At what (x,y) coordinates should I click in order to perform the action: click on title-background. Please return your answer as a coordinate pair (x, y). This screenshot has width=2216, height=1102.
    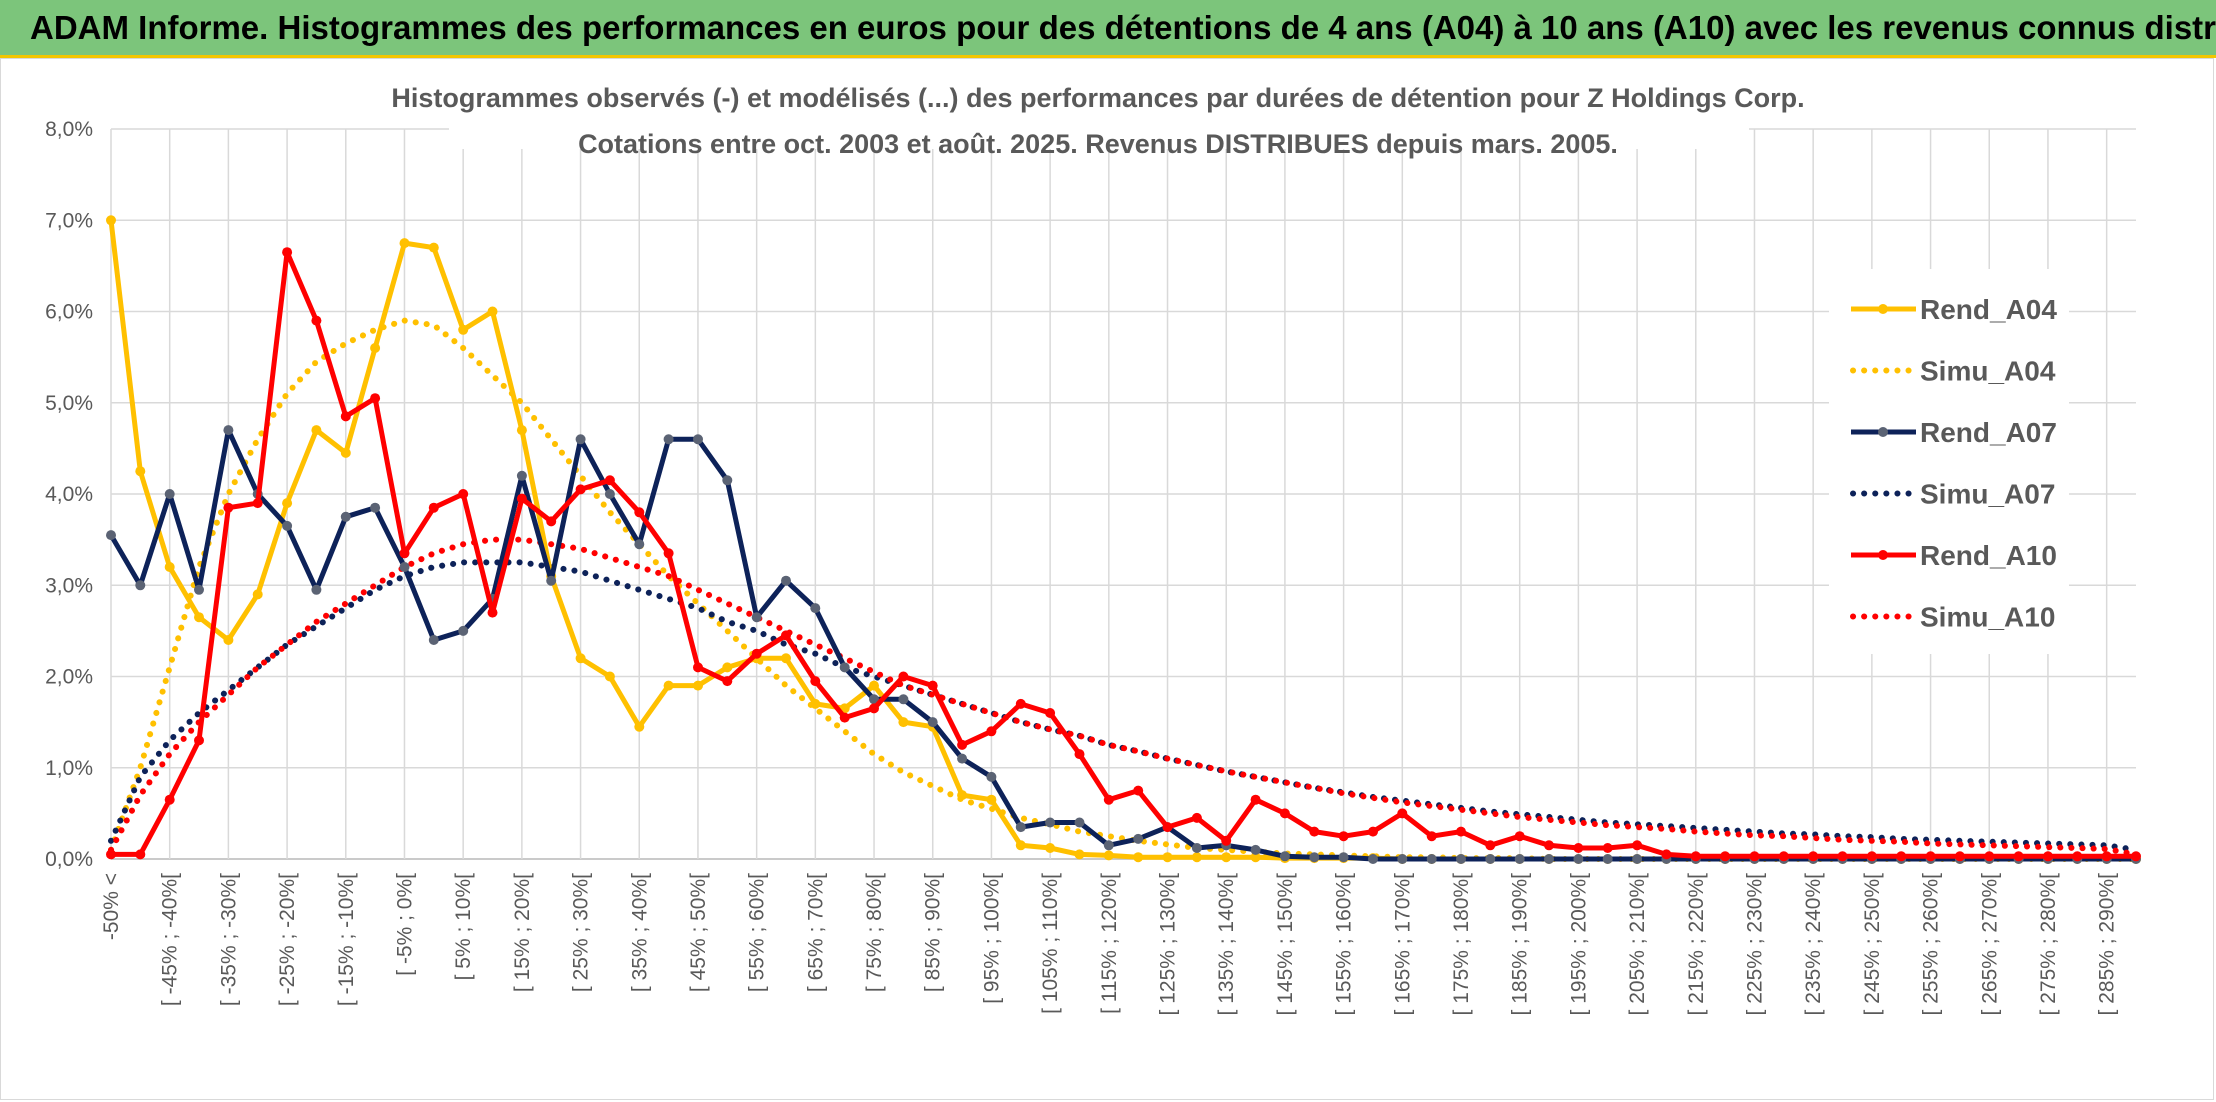
    Looking at the image, I should click on (1099, 109).